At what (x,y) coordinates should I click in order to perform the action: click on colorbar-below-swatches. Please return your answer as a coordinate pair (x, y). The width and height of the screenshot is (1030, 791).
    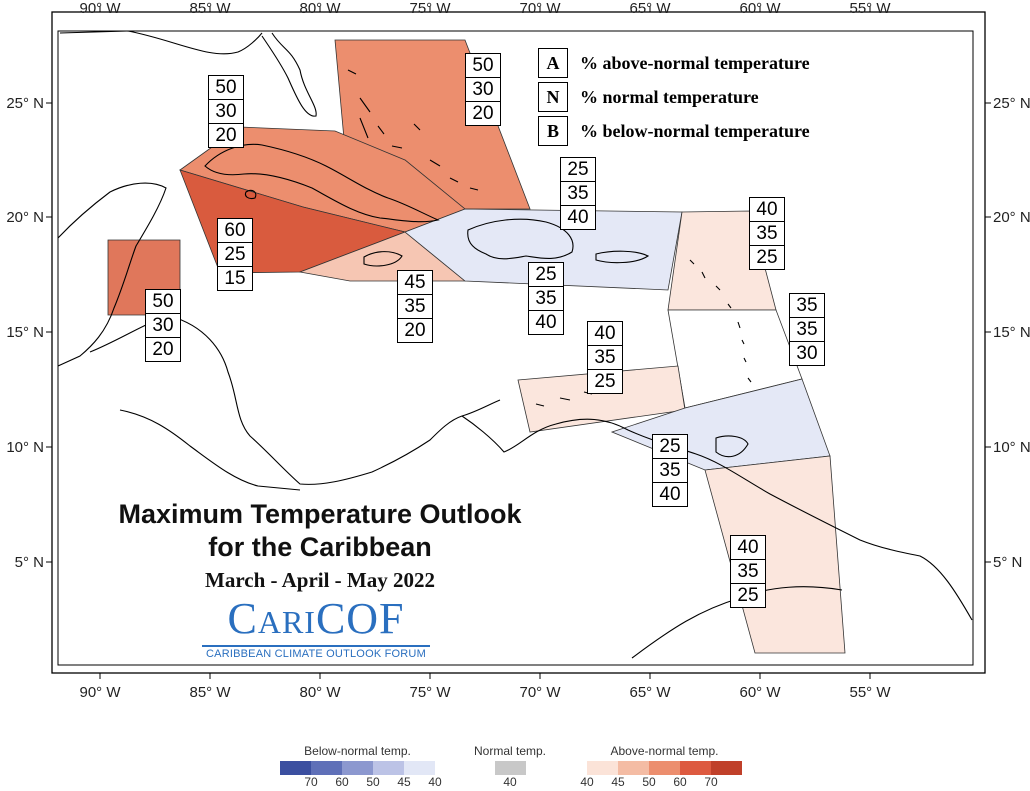
    Looking at the image, I should click on (357, 768).